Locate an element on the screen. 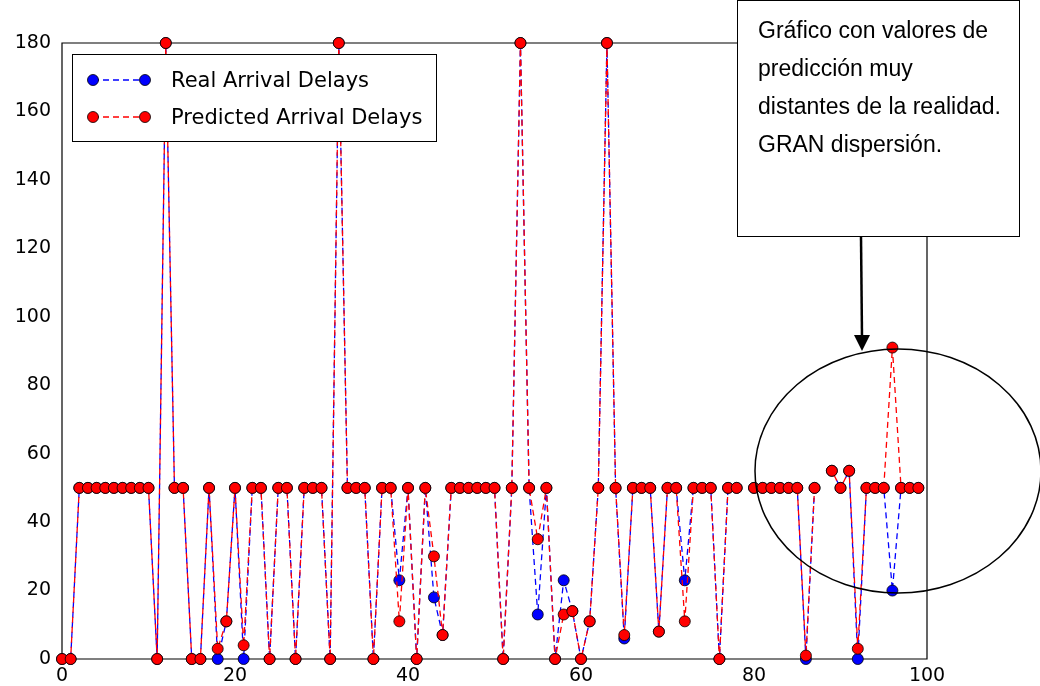 Image resolution: width=1040 pixels, height=686 pixels. y-tick-label: 0 is located at coordinates (44, 656).